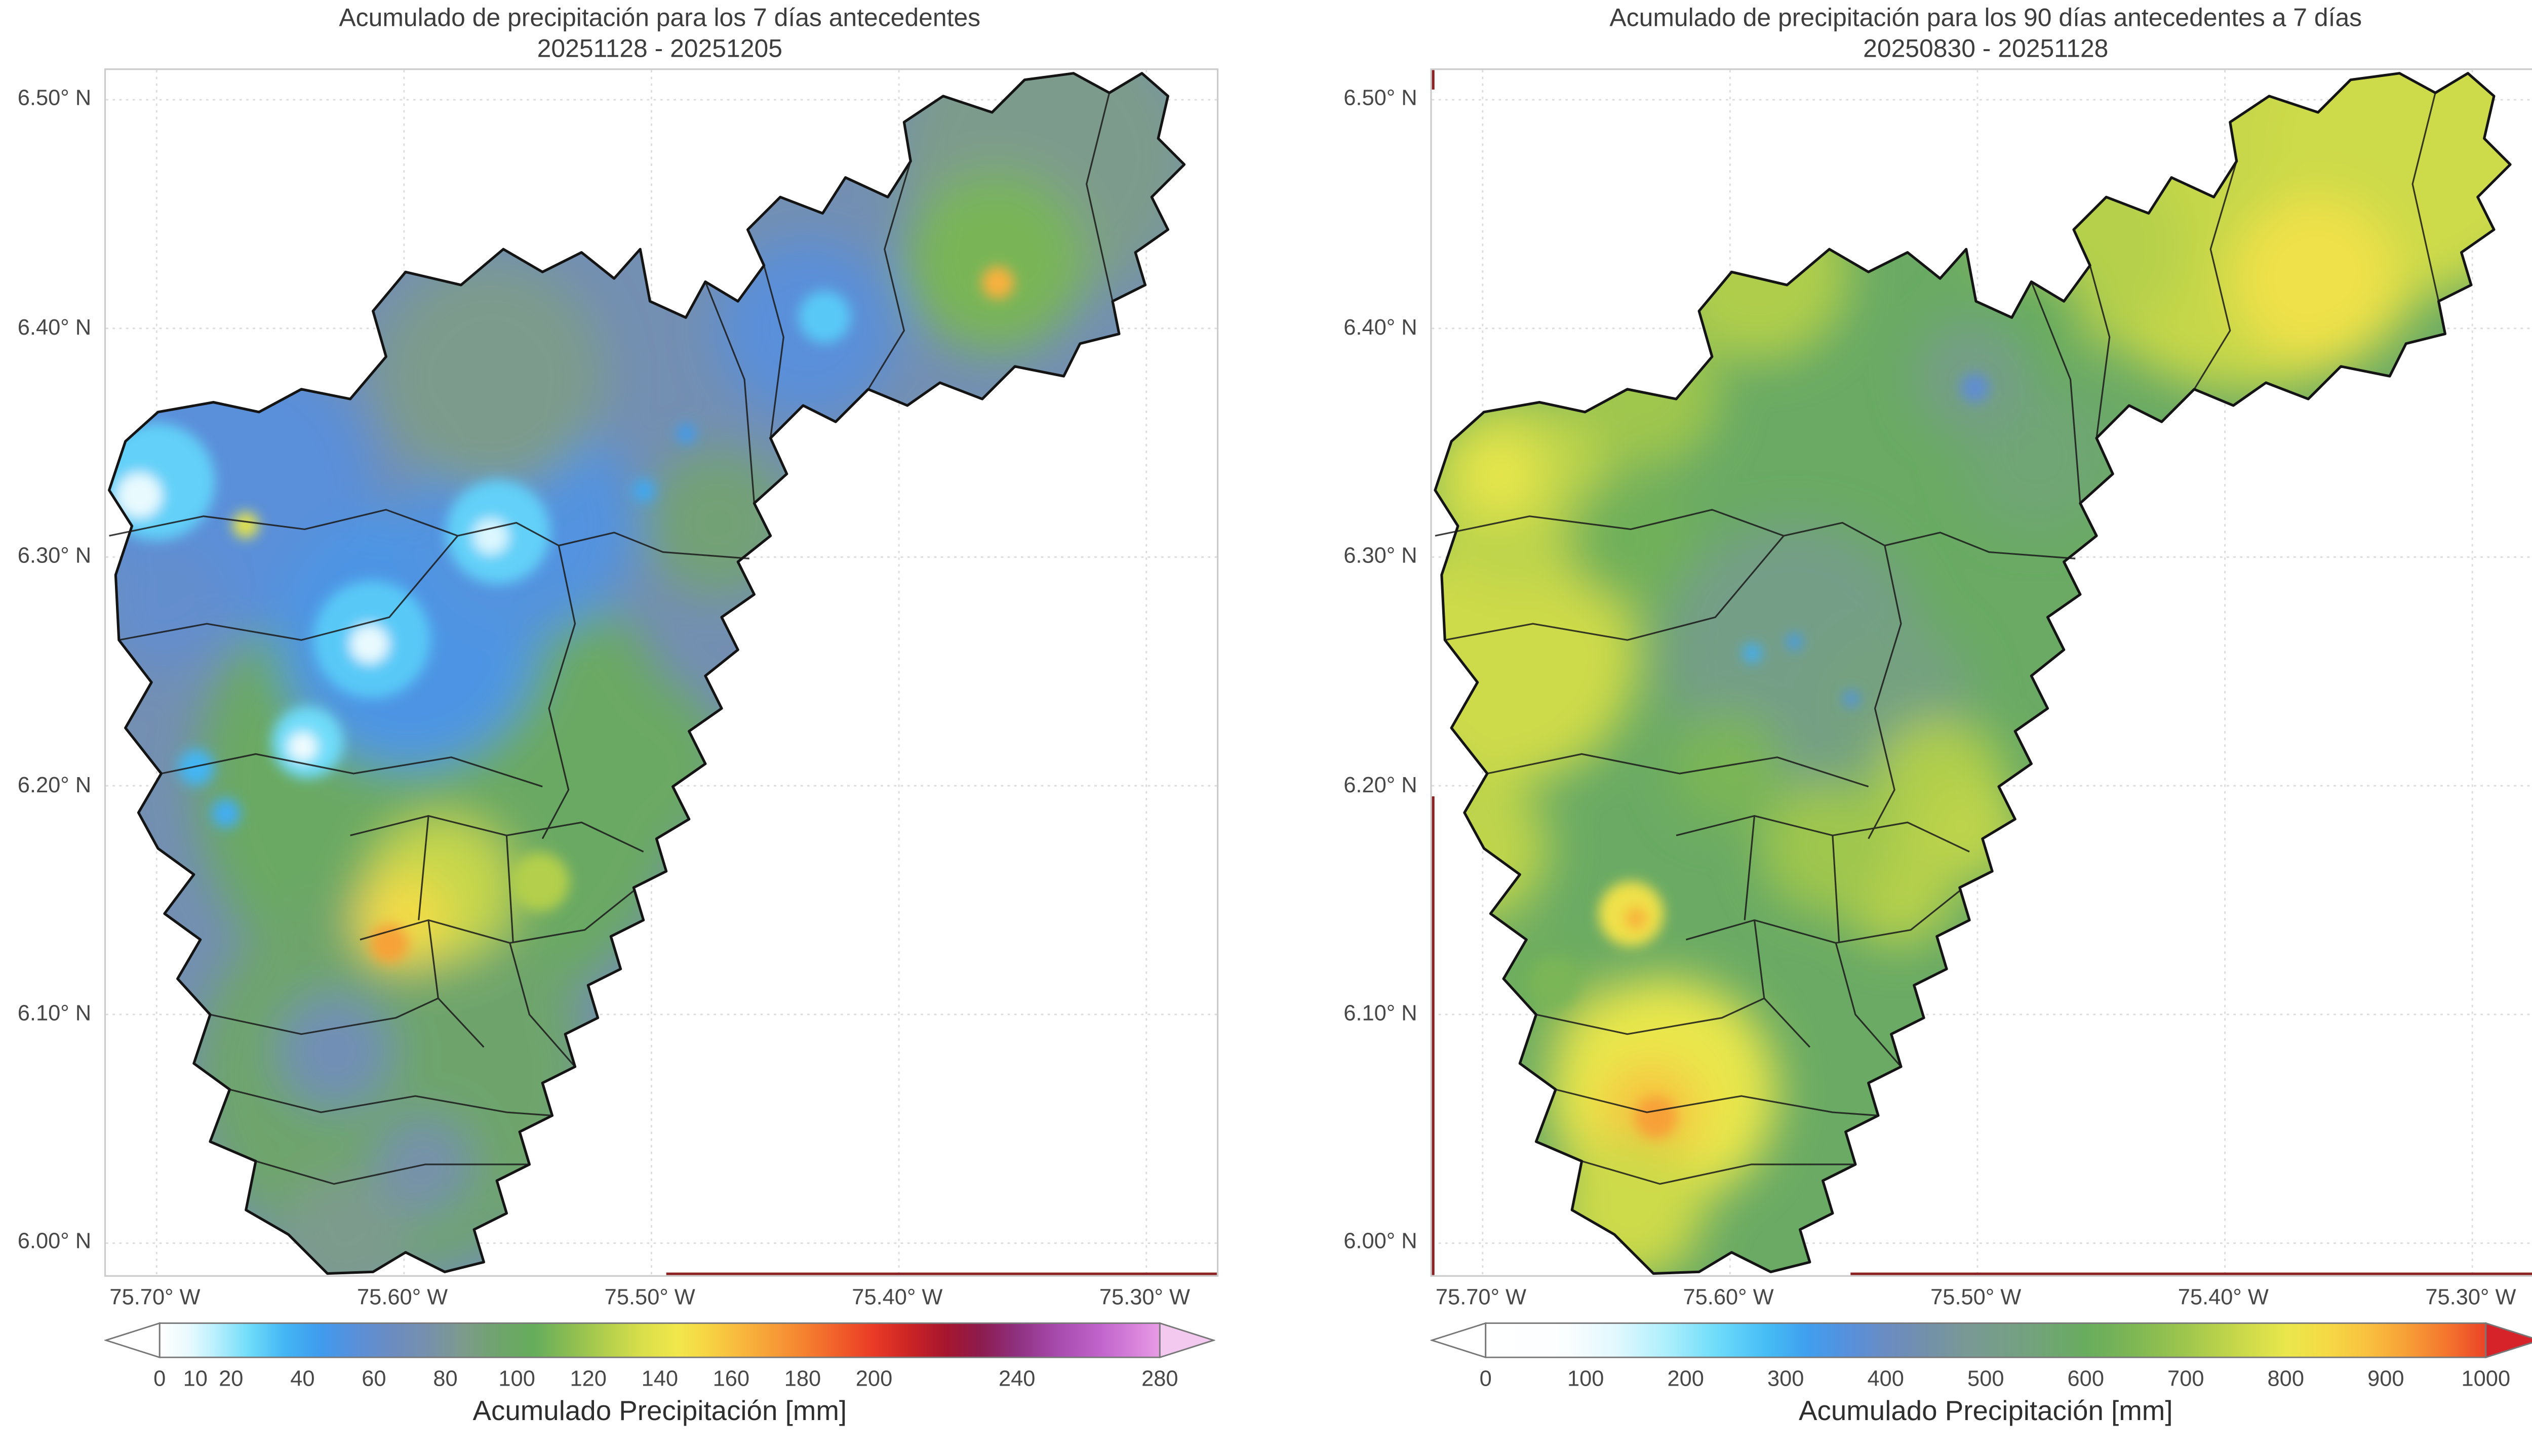  What do you see at coordinates (731, 1378) in the screenshot?
I see `colorbar-tick-label: 160` at bounding box center [731, 1378].